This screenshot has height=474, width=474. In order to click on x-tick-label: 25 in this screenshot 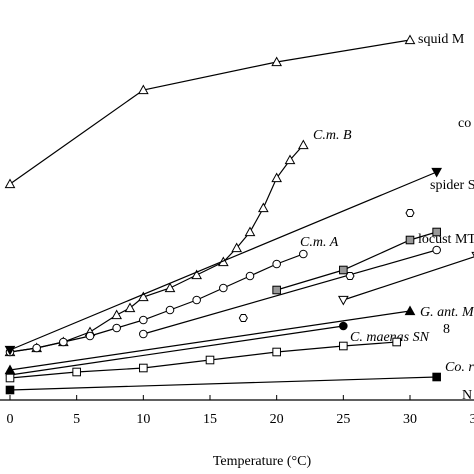, I will do `click(343, 419)`.